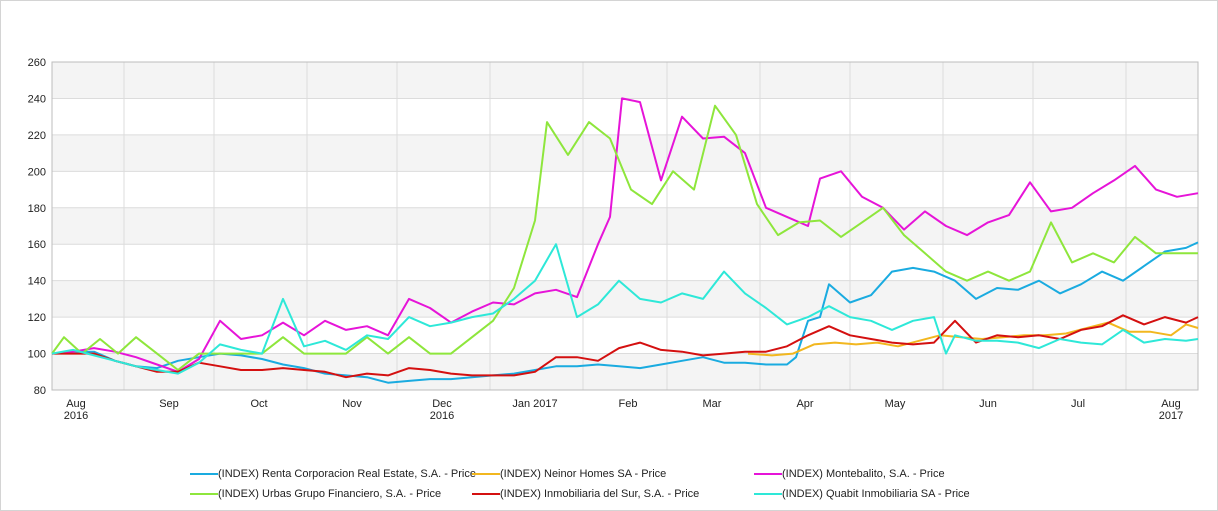 The image size is (1218, 511). I want to click on x-tick-sublabel: 2017, so click(1171, 416).